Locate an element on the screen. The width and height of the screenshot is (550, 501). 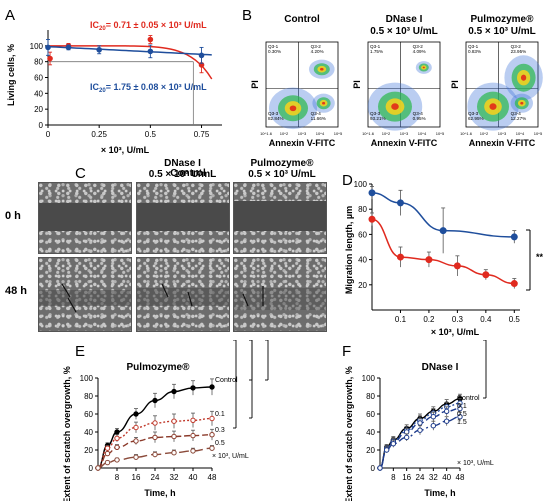
panel-label-e: E is located at coordinates (80, 351).